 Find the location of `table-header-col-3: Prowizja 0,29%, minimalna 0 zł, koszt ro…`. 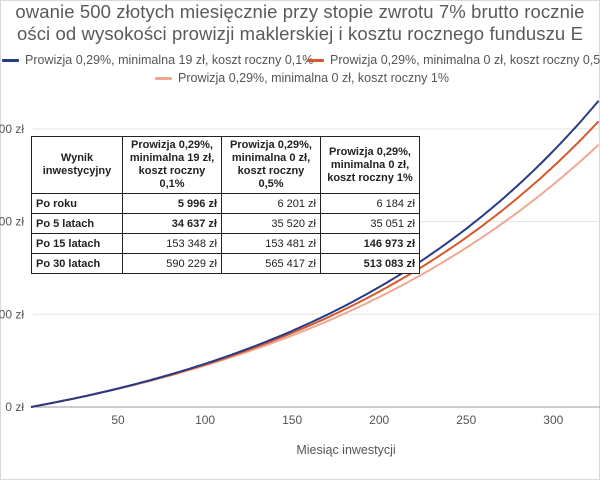

table-header-col-3: Prowizja 0,29%, minimalna 0 zł, koszt ro… is located at coordinates (370, 165).